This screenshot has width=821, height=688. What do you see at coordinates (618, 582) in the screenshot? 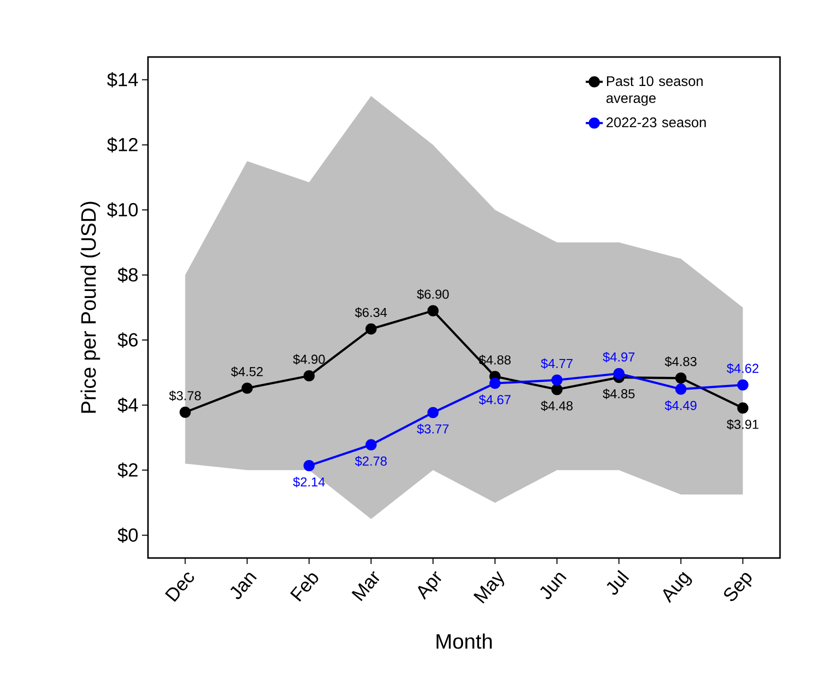
I see `x-tick-label: Jul` at bounding box center [618, 582].